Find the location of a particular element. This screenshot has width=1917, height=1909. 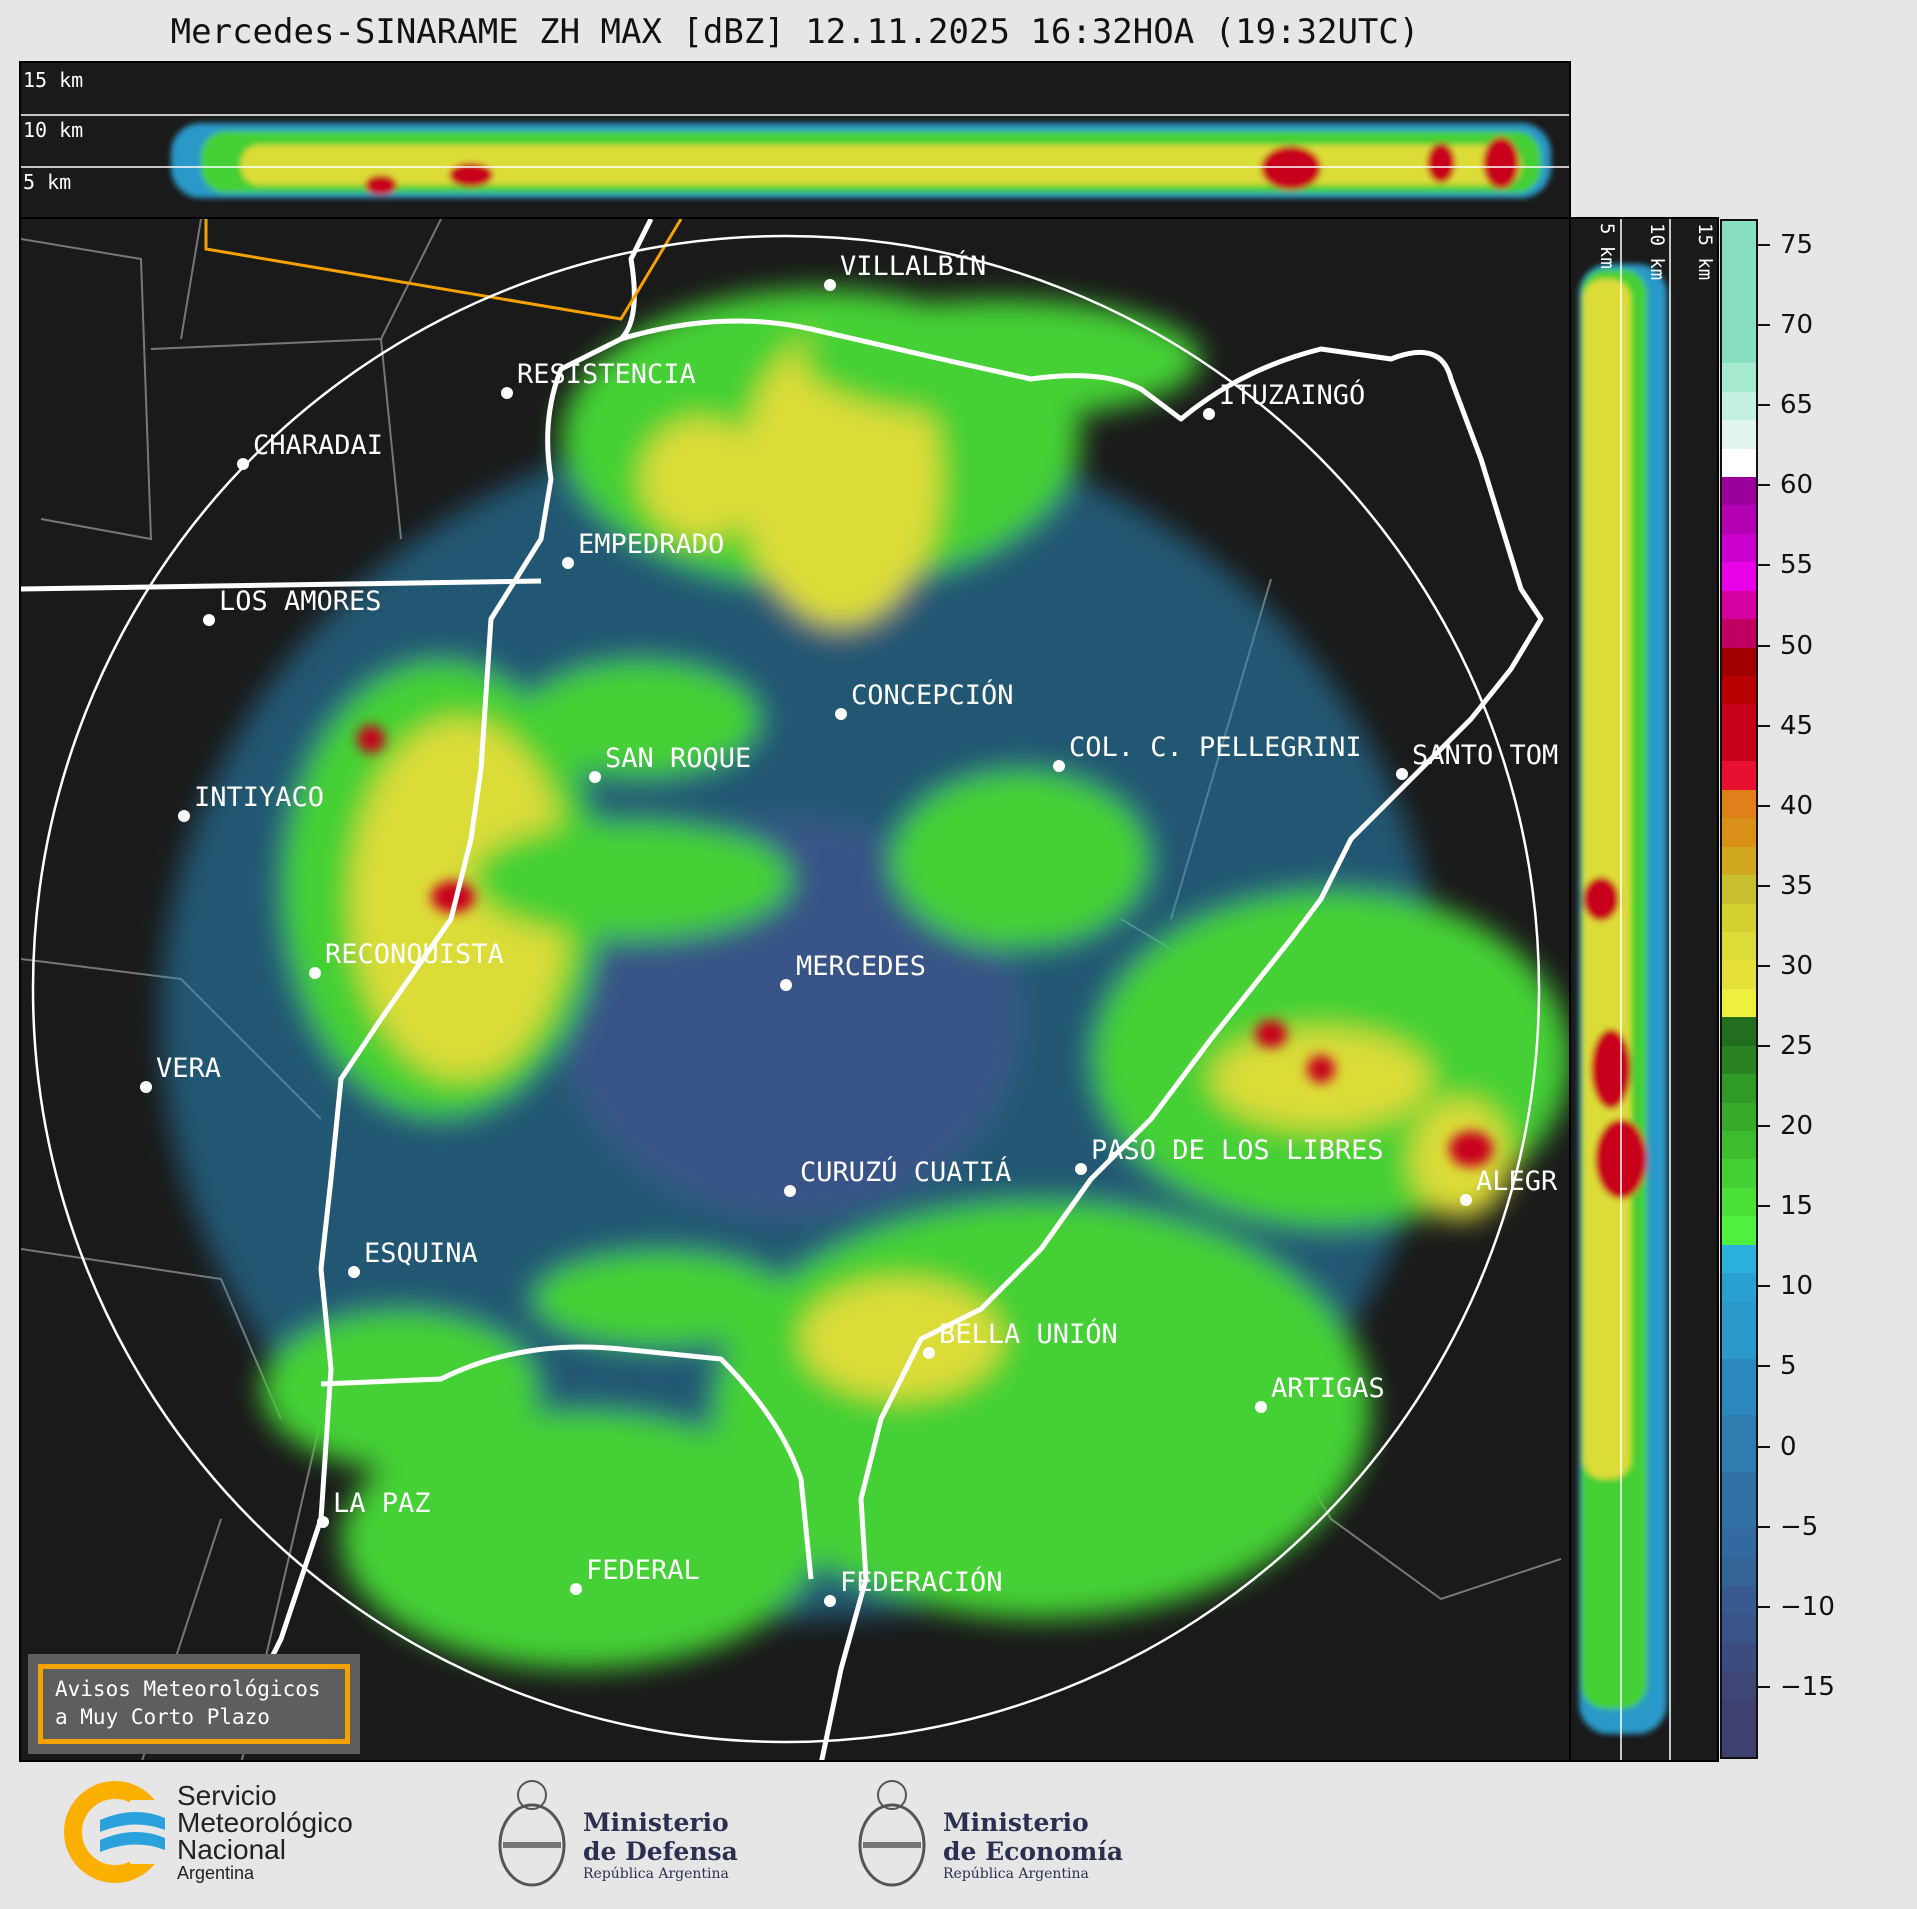

colorbar-tick-label: 0 is located at coordinates (1788, 1446).